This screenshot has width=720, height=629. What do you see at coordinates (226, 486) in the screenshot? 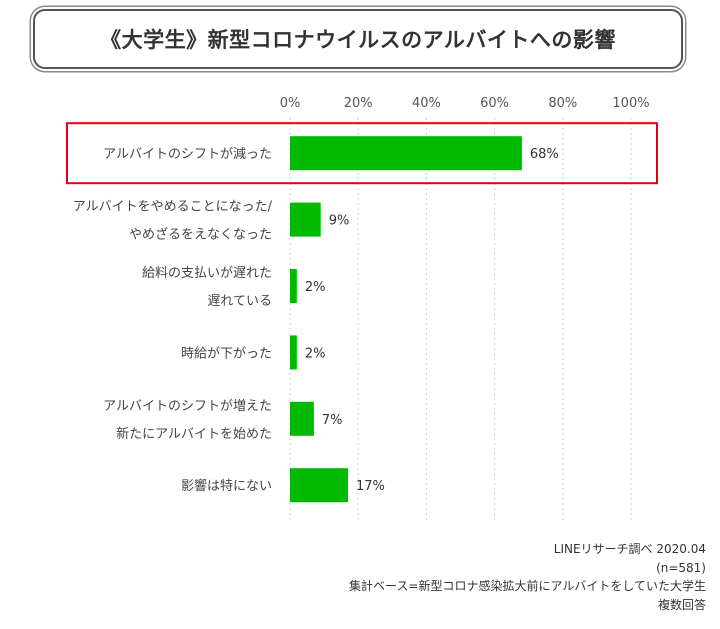
I see `category-label: 影響は特にない` at bounding box center [226, 486].